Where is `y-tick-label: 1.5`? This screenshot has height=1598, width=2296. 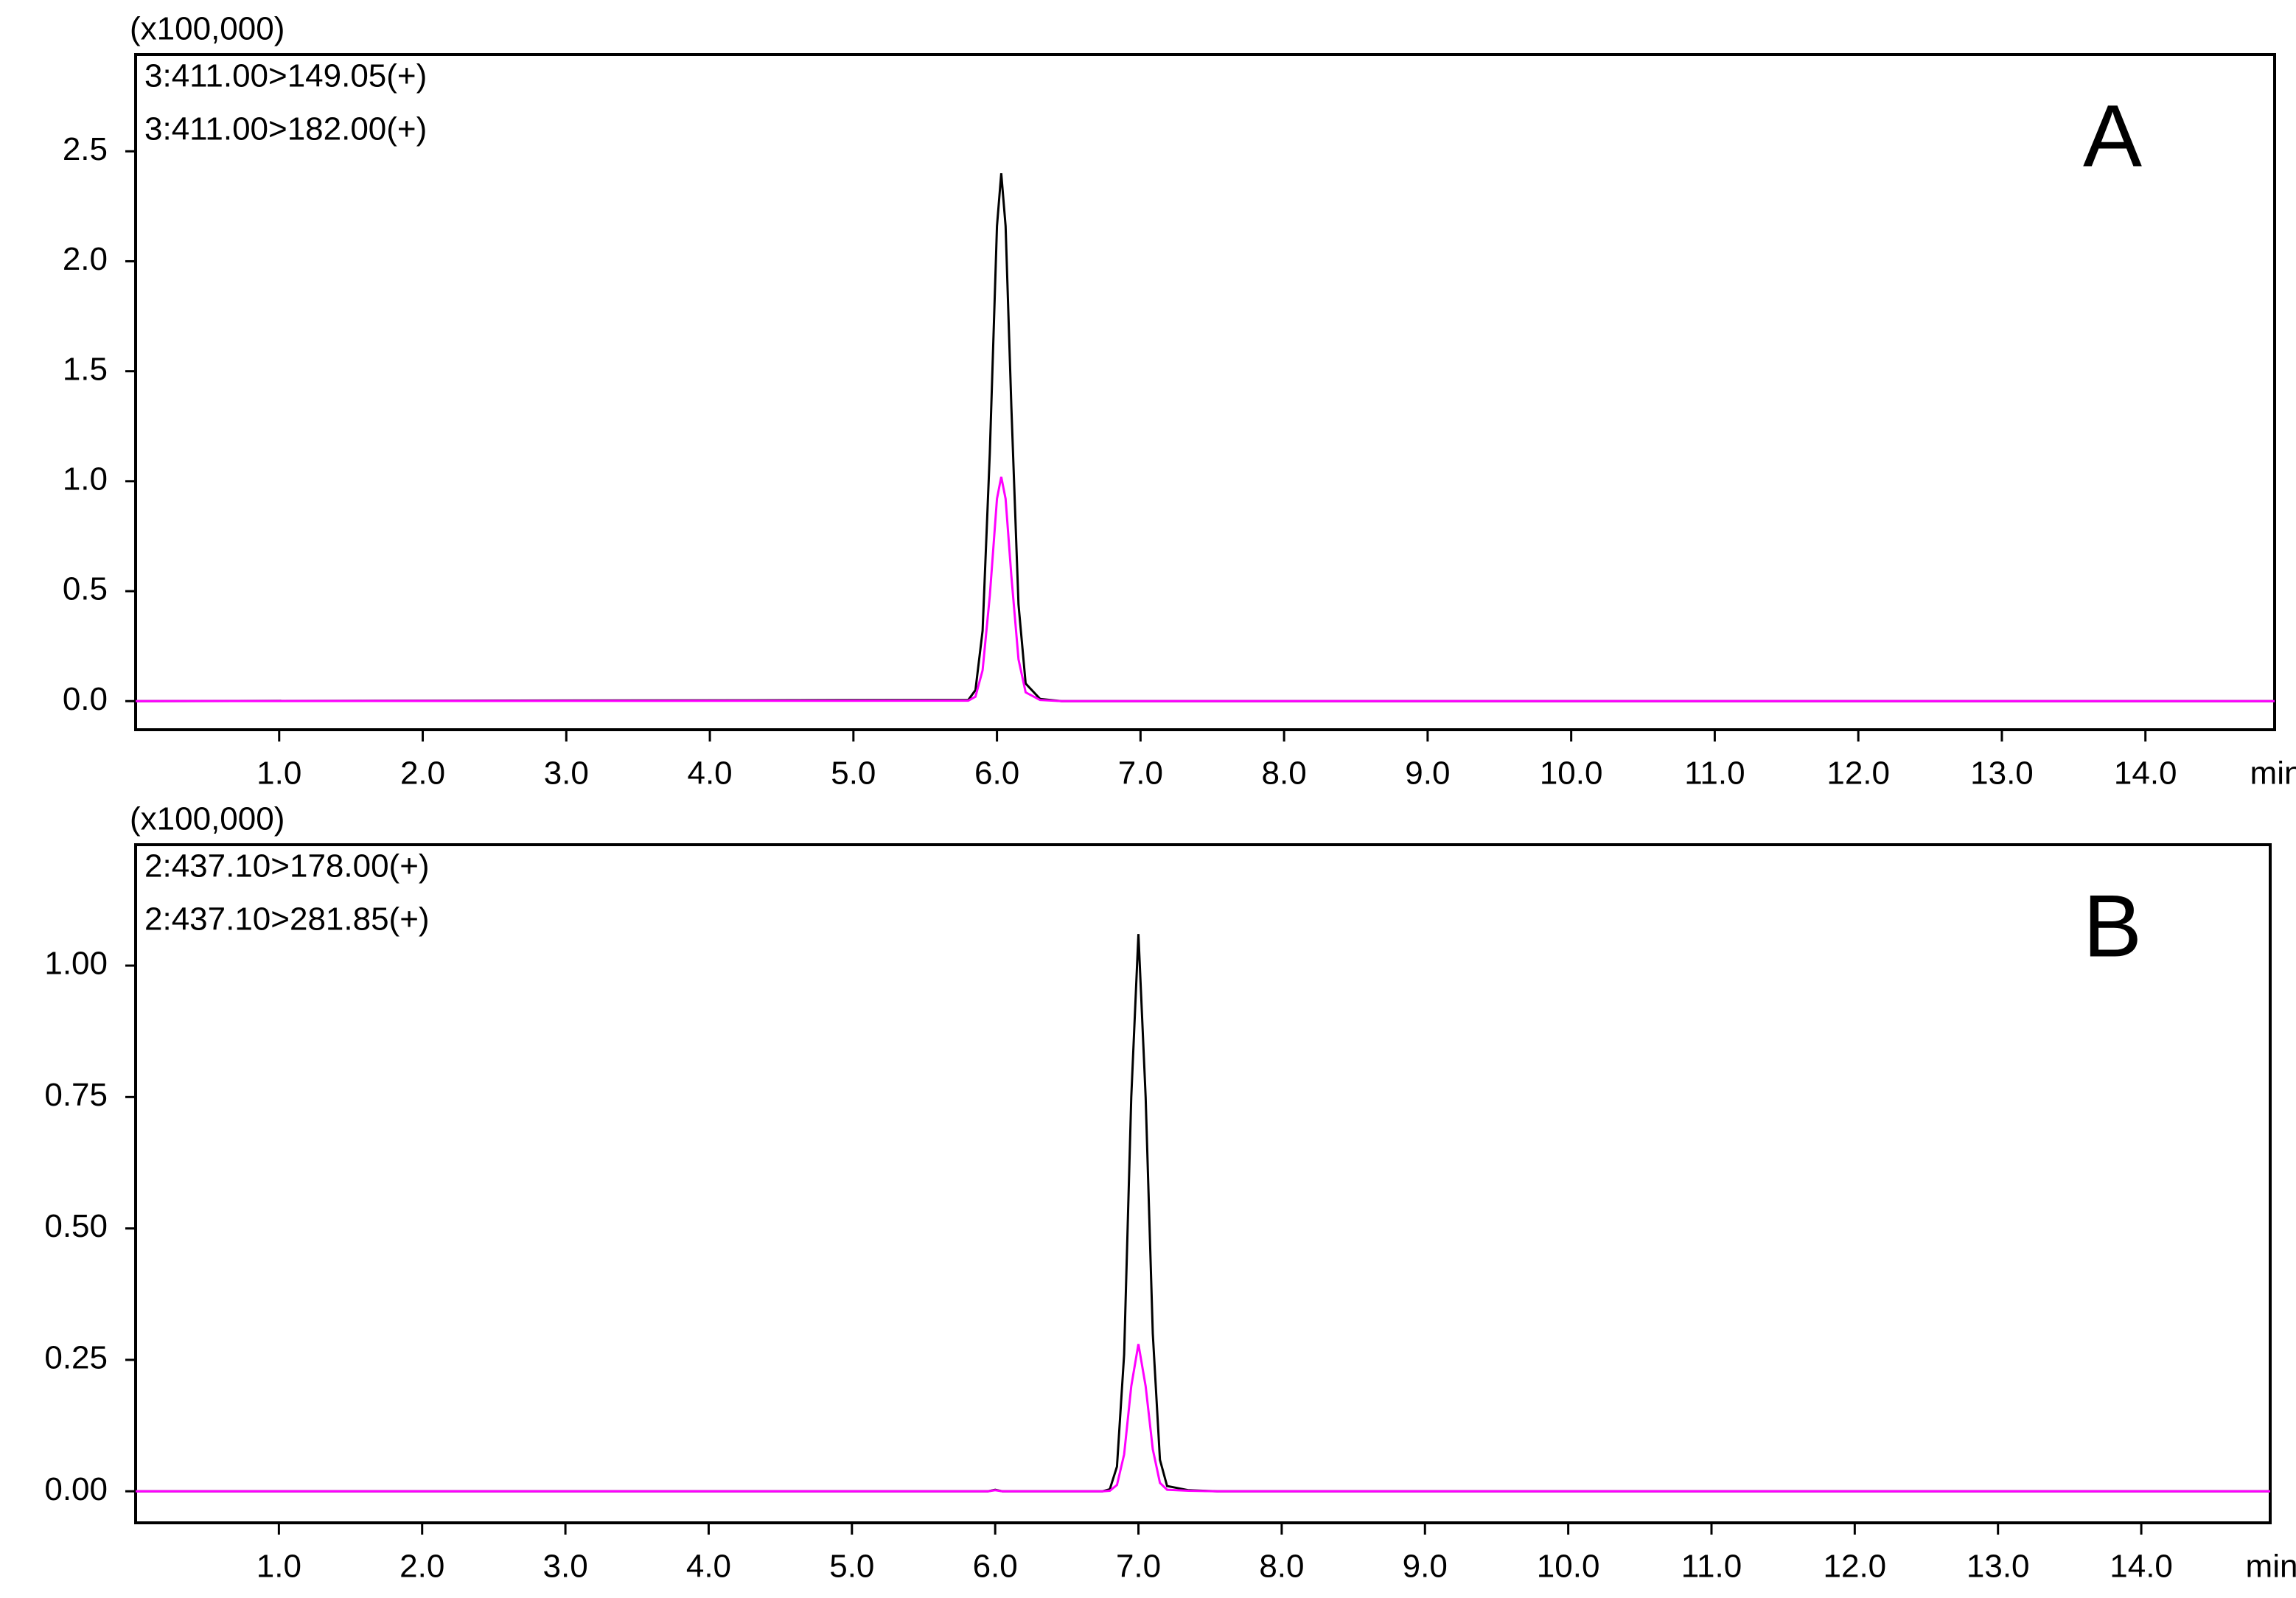 y-tick-label: 1.5 is located at coordinates (85, 369).